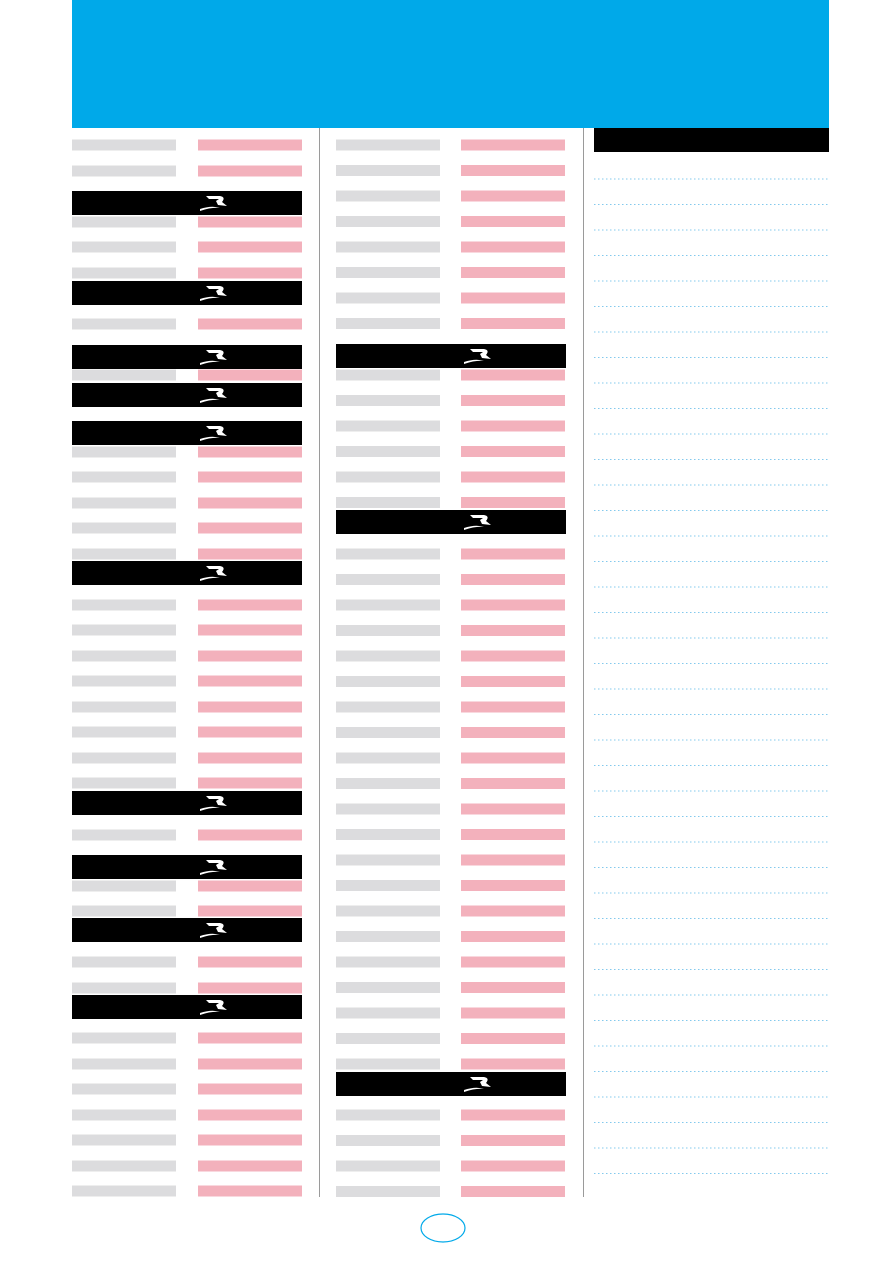 The image size is (893, 1263). What do you see at coordinates (450, 64) in the screenshot?
I see `header-band` at bounding box center [450, 64].